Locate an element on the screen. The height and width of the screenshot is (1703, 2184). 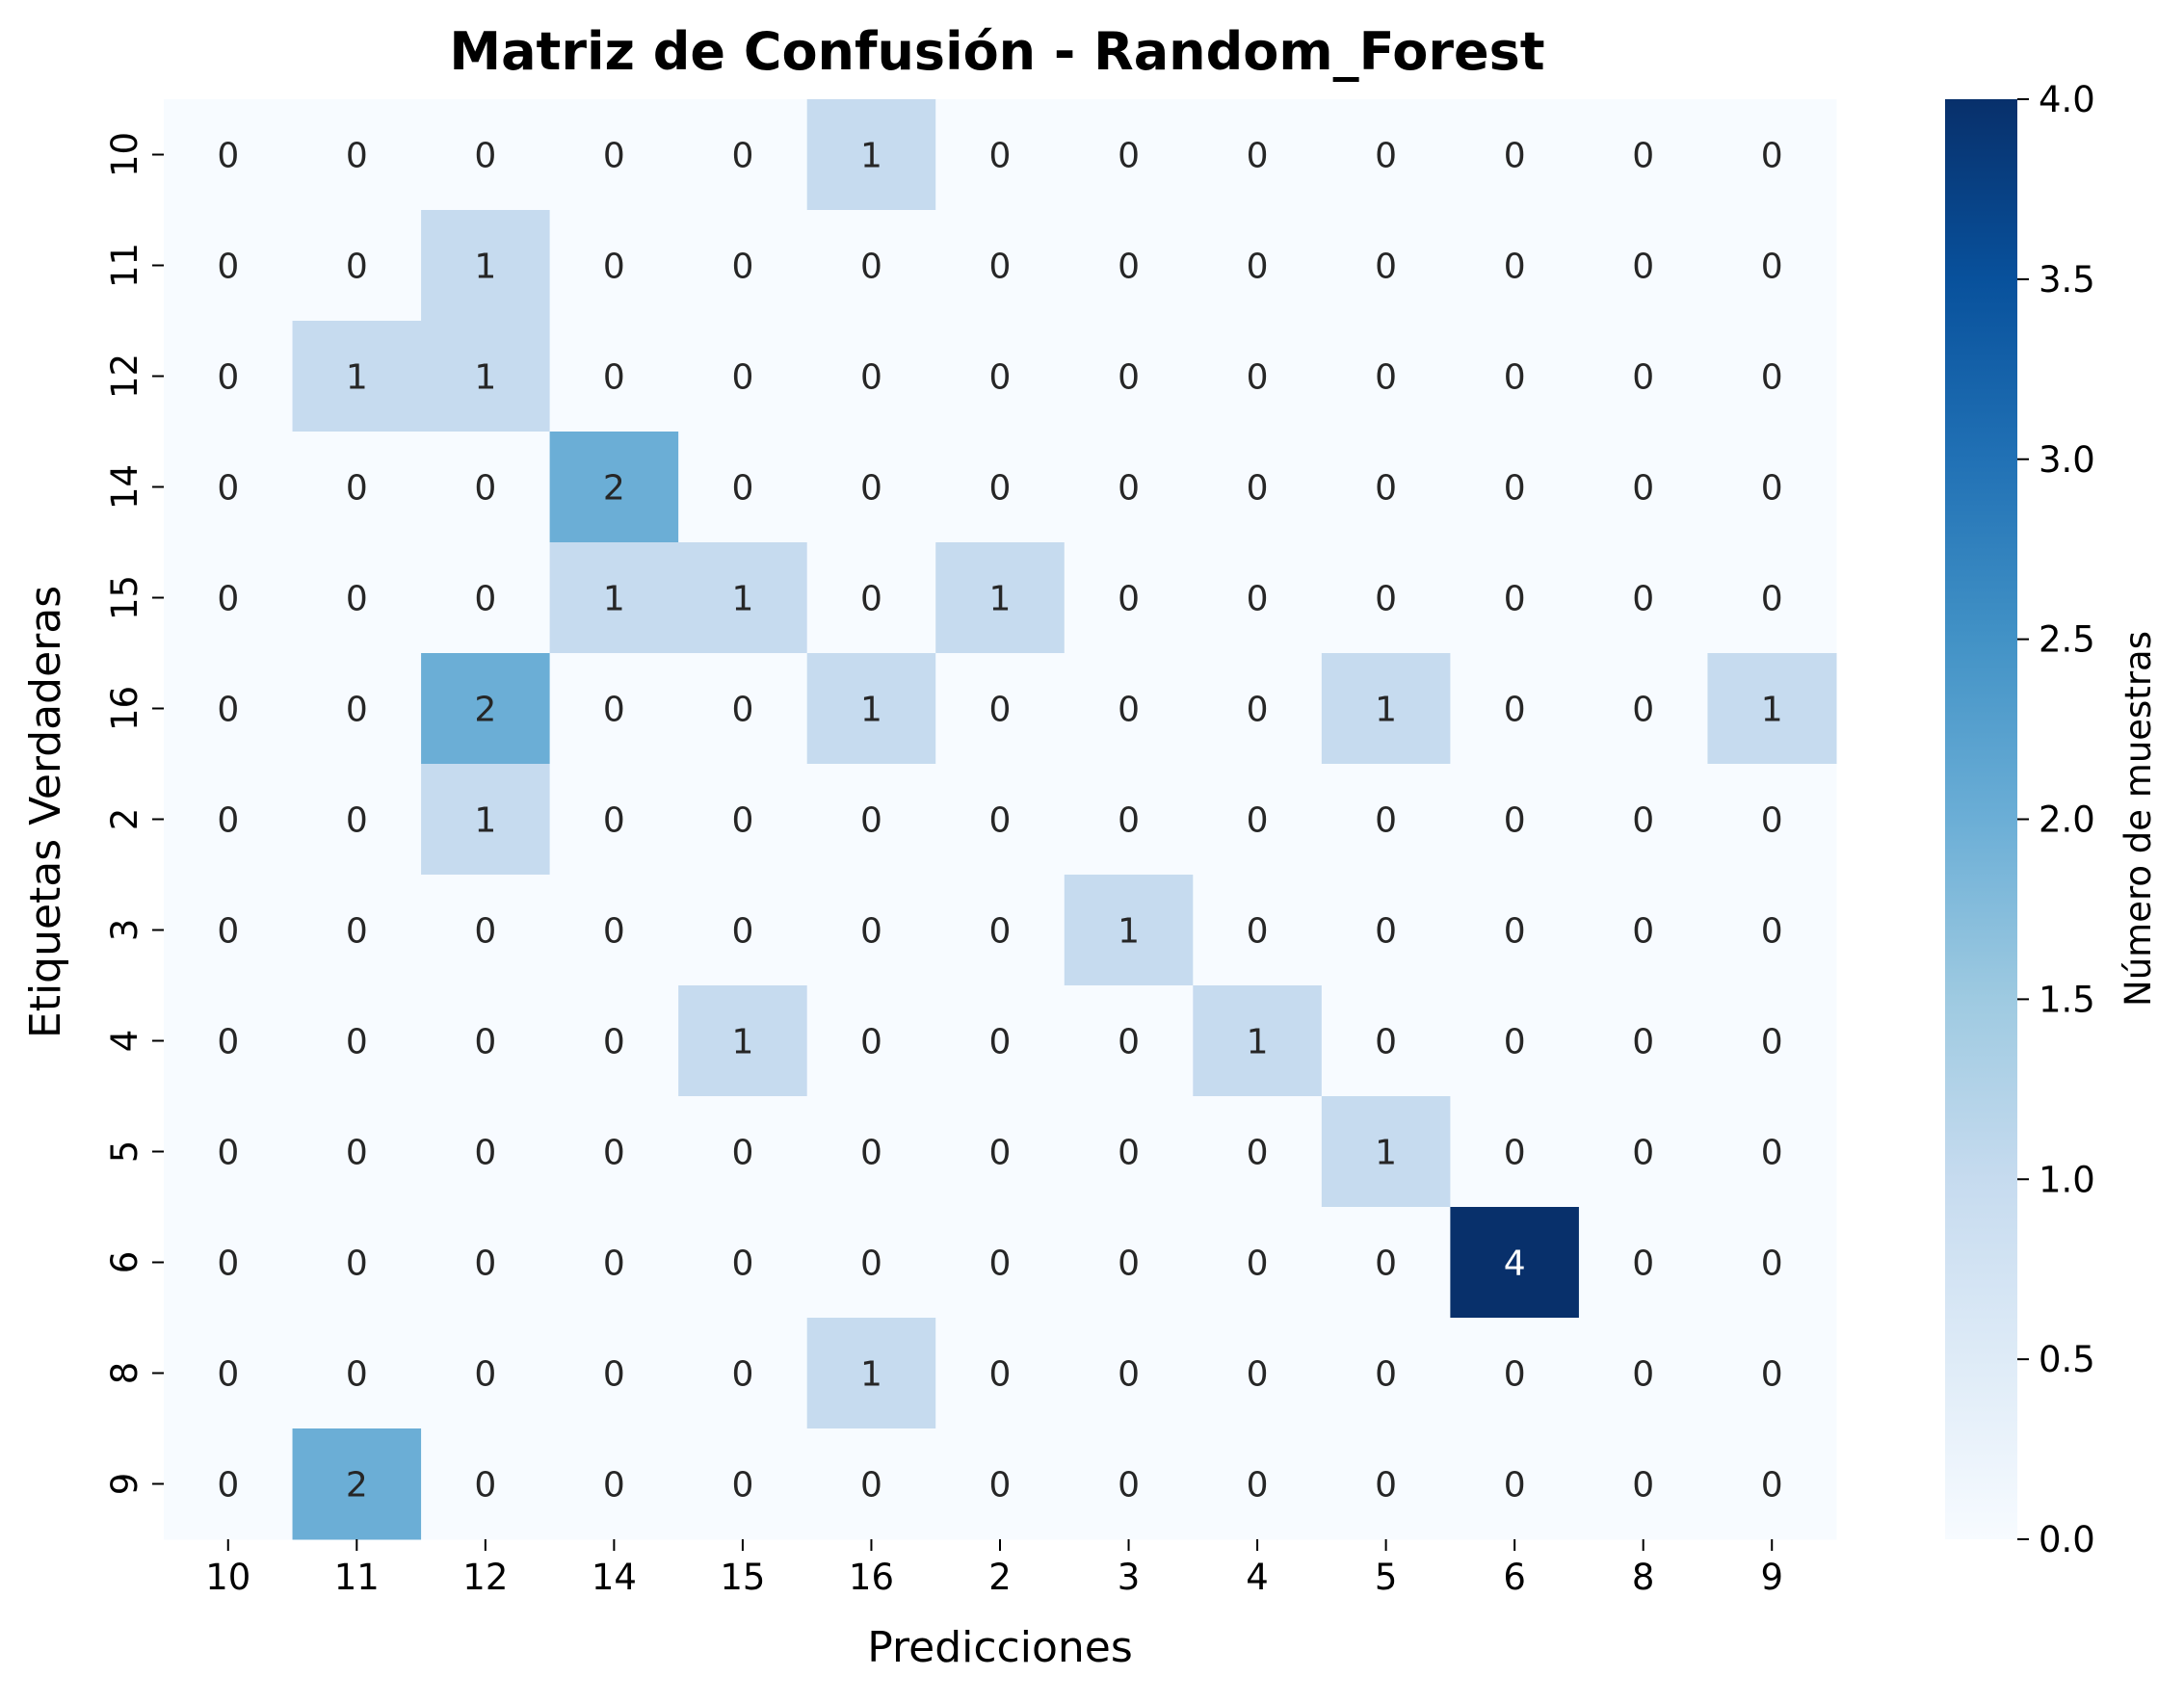
cell-value-label: 2 is located at coordinates (614, 489).